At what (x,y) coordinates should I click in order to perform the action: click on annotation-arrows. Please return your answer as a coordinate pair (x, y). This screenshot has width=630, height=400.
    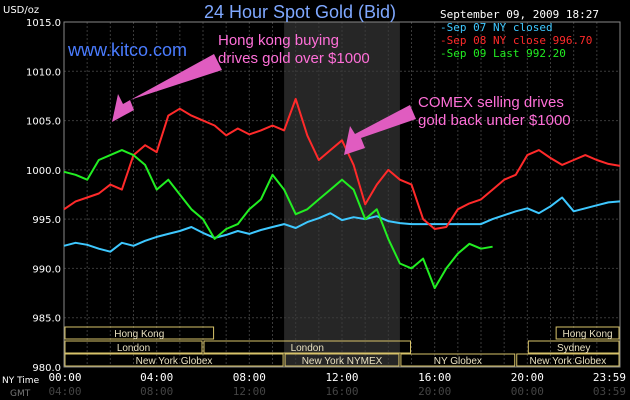
    Looking at the image, I should click on (264, 104).